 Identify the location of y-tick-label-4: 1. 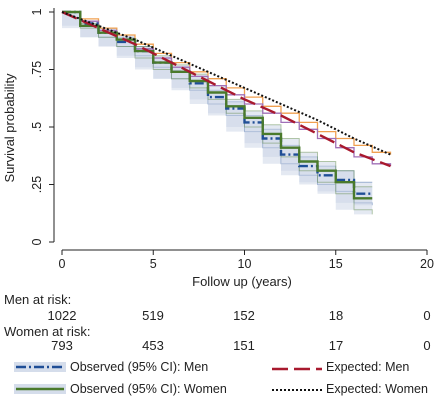
(37, 11).